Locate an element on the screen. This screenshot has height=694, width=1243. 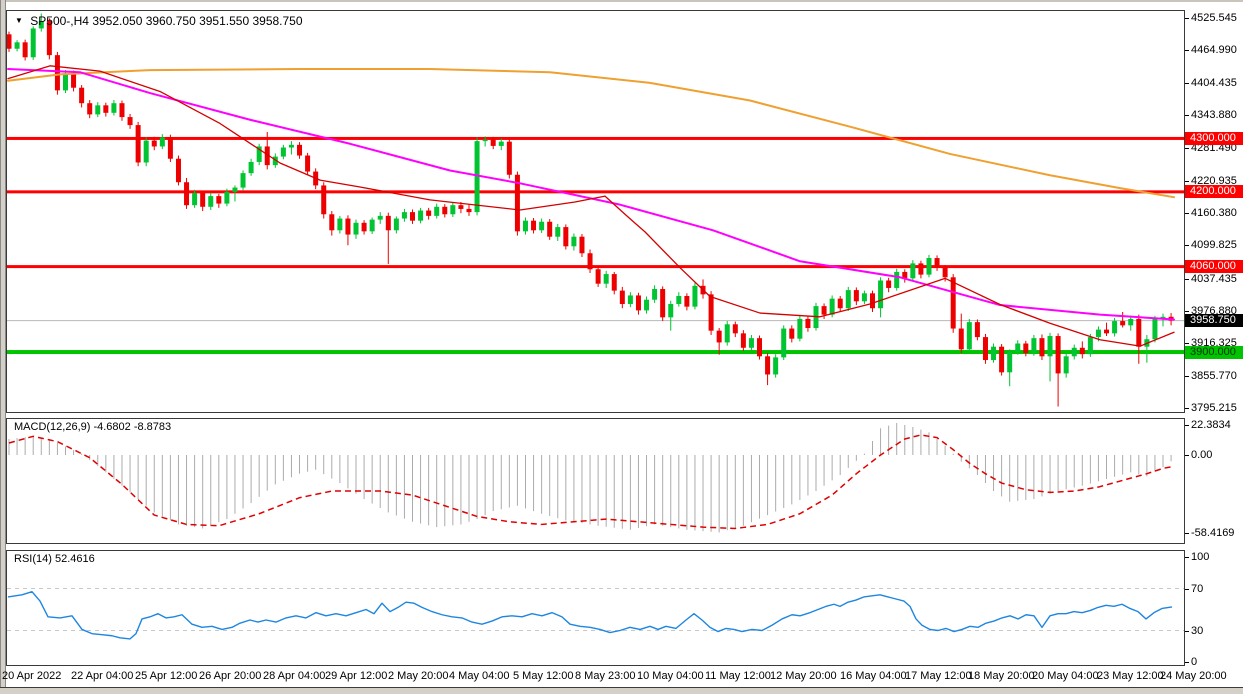
axis-tick-label: 4220.935 is located at coordinates (1214, 181).